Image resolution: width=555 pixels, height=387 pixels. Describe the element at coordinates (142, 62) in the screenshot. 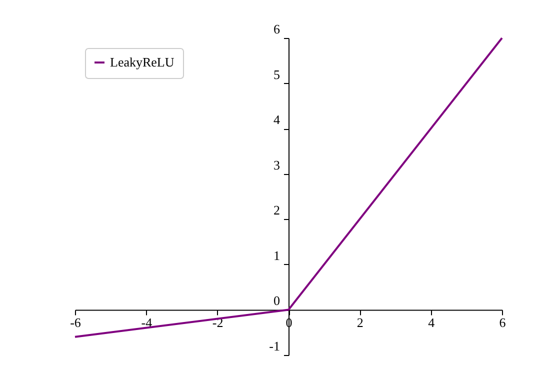

I see `legend-label: LeakyReLU` at that location.